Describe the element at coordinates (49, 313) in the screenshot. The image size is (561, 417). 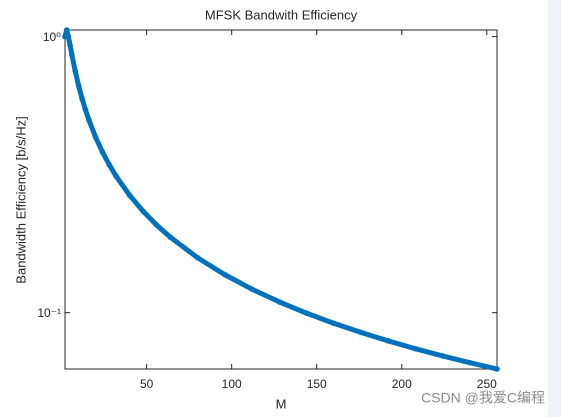
I see `y-tick-label: 10⁻¹` at that location.